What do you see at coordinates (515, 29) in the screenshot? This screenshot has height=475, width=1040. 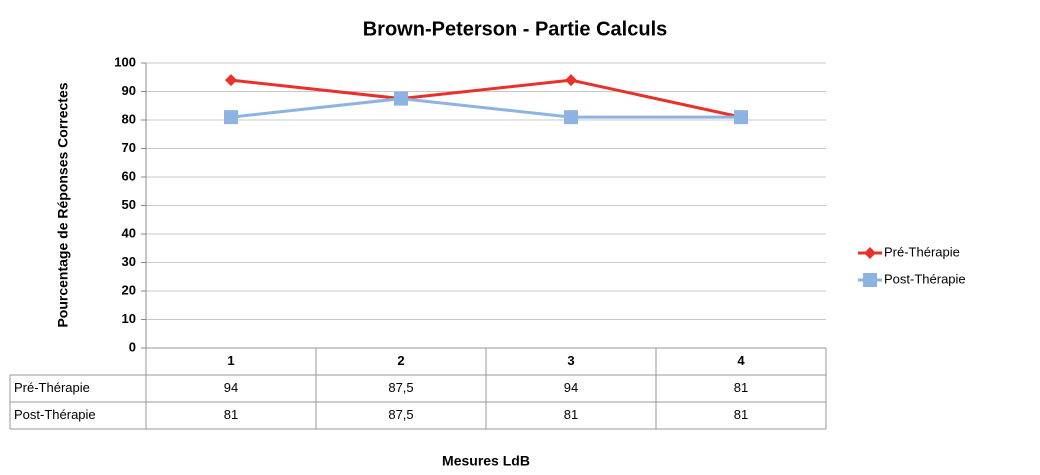 I see `chart-title: Brown-Peterson - Partie Calculs` at bounding box center [515, 29].